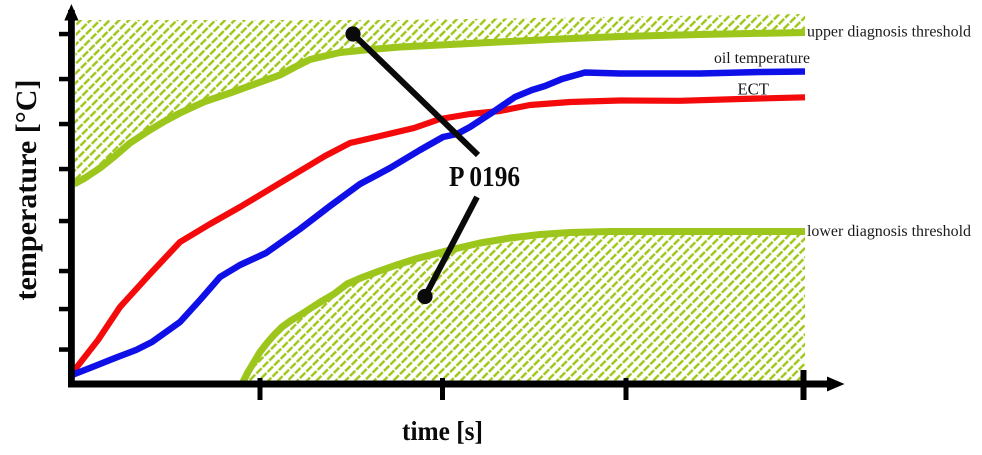  Describe the element at coordinates (889, 231) in the screenshot. I see `svg-text: lower diagnosis threshold` at that location.